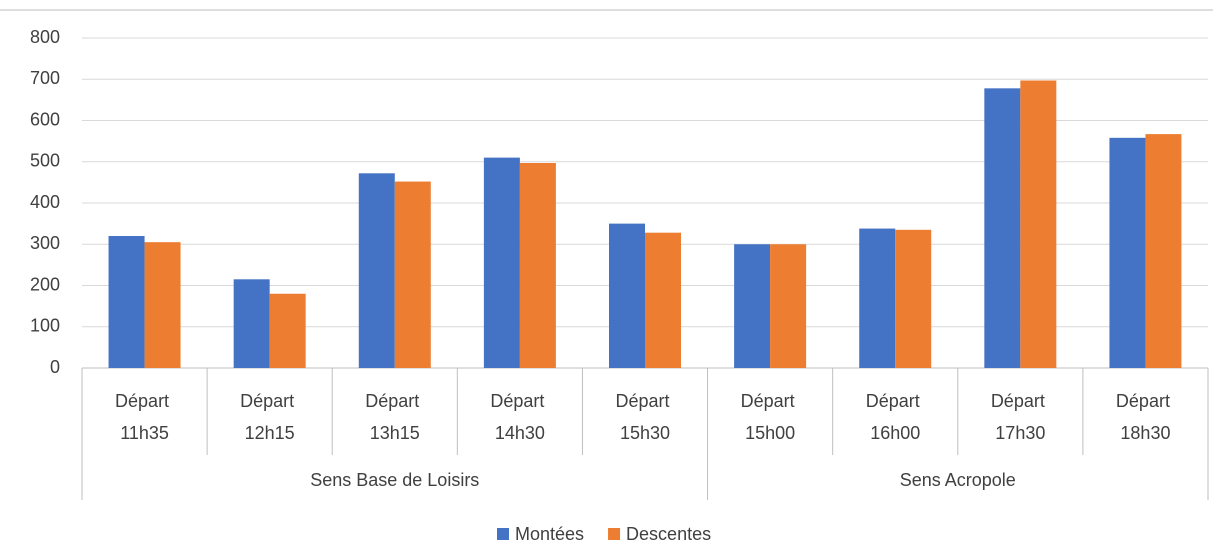 The width and height of the screenshot is (1213, 544). What do you see at coordinates (394, 417) in the screenshot?
I see `x-tick-label: Départ 13h15` at bounding box center [394, 417].